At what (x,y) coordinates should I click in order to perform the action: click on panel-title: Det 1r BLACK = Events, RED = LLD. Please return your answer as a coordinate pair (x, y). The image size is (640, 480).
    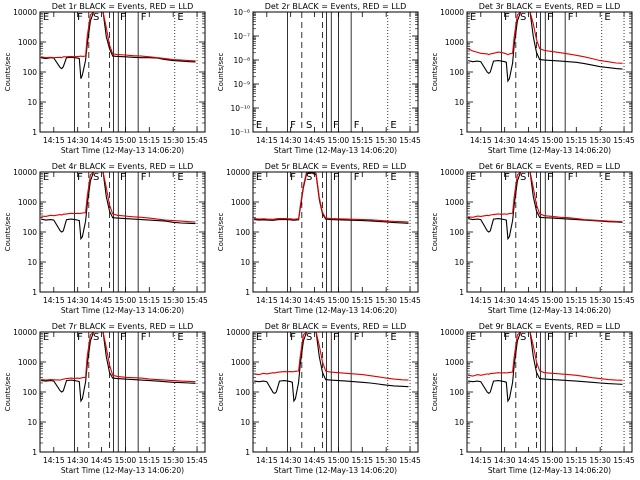
    Looking at the image, I should click on (123, 6).